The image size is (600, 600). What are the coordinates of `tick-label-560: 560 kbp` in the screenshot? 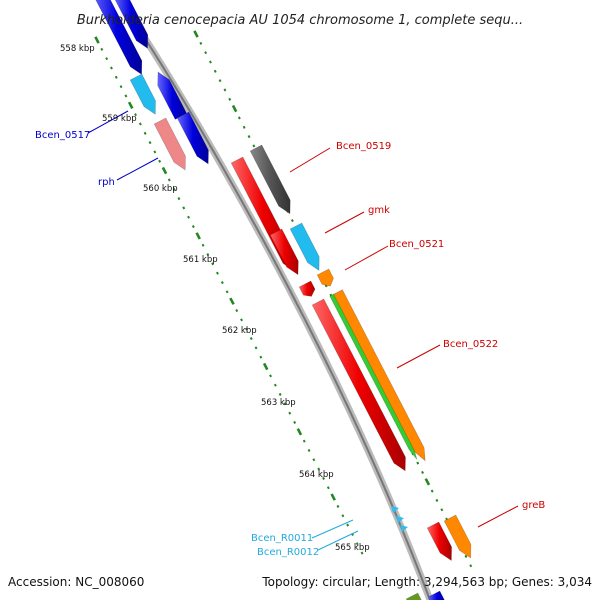 It's located at (160, 189).